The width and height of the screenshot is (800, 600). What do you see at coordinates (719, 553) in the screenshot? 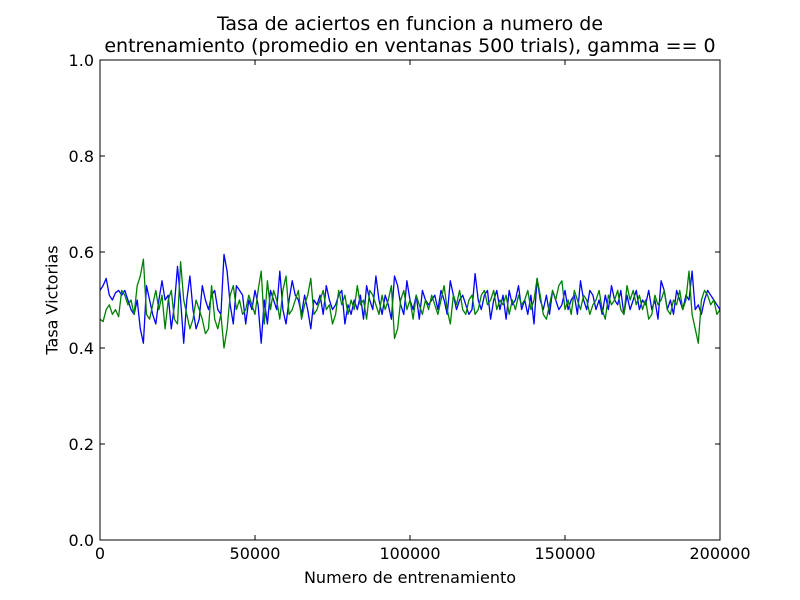
I see `x-tick-label: 200000` at bounding box center [719, 553].